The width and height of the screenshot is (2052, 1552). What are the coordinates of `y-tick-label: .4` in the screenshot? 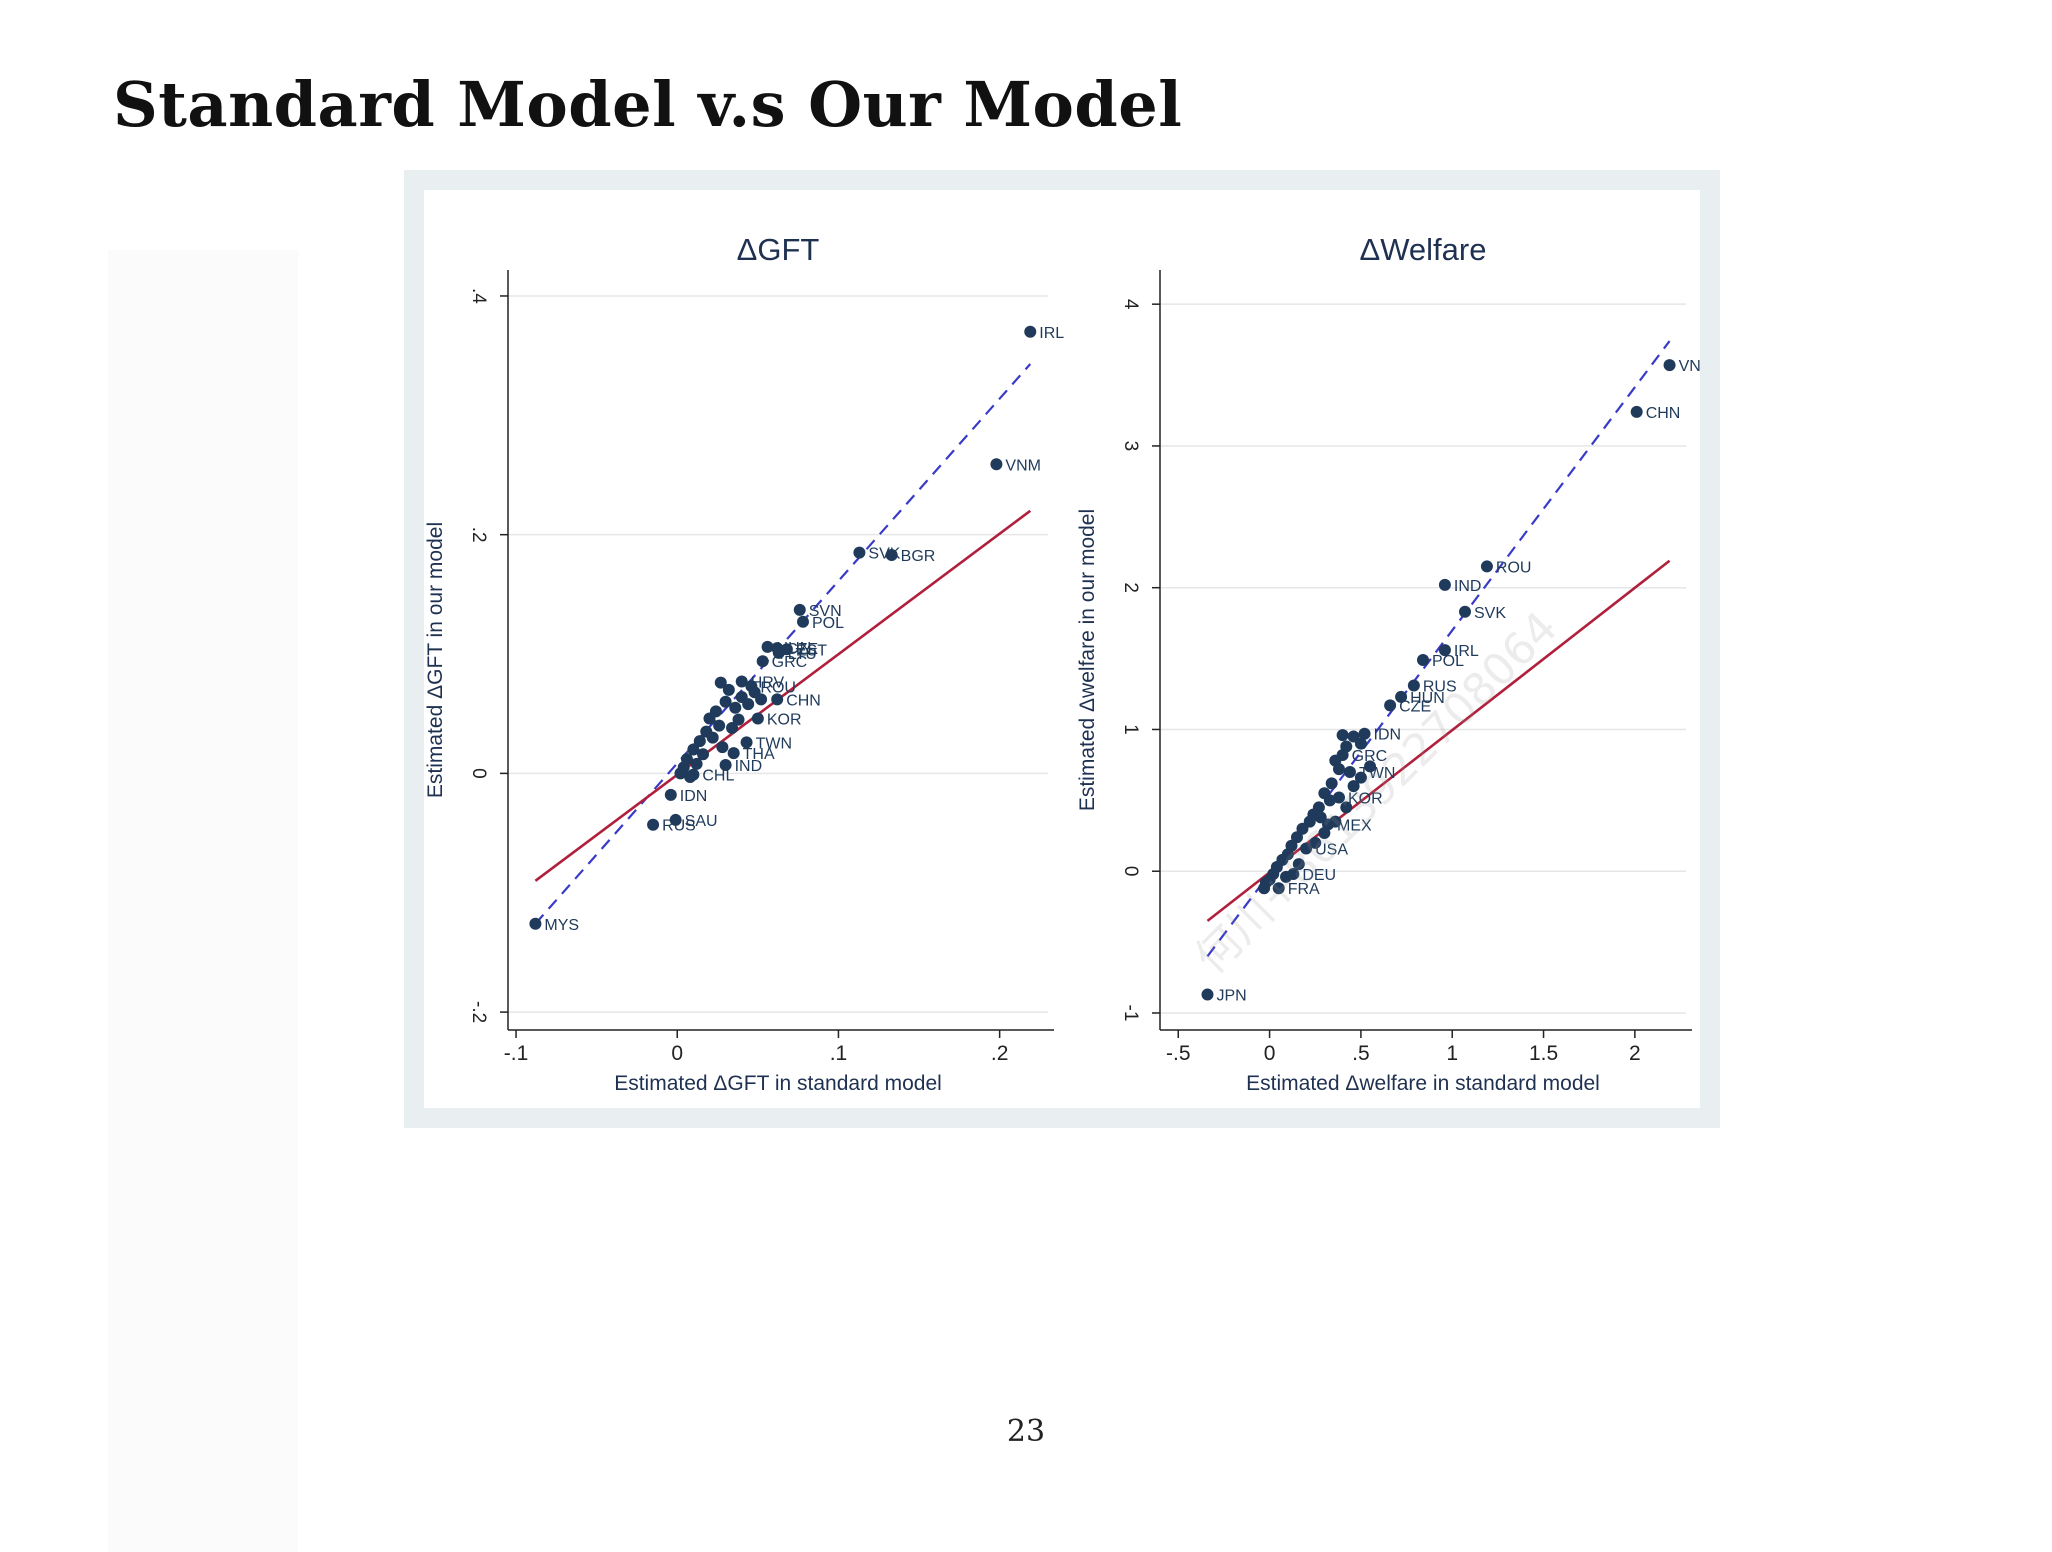 It's located at (478, 296).